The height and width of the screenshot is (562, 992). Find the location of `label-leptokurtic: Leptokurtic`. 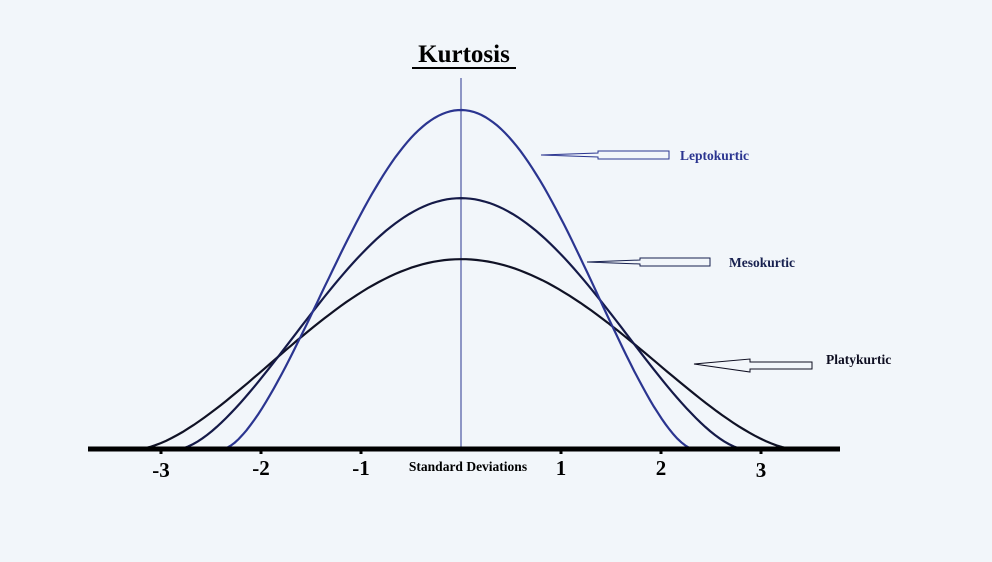

label-leptokurtic: Leptokurtic is located at coordinates (714, 155).